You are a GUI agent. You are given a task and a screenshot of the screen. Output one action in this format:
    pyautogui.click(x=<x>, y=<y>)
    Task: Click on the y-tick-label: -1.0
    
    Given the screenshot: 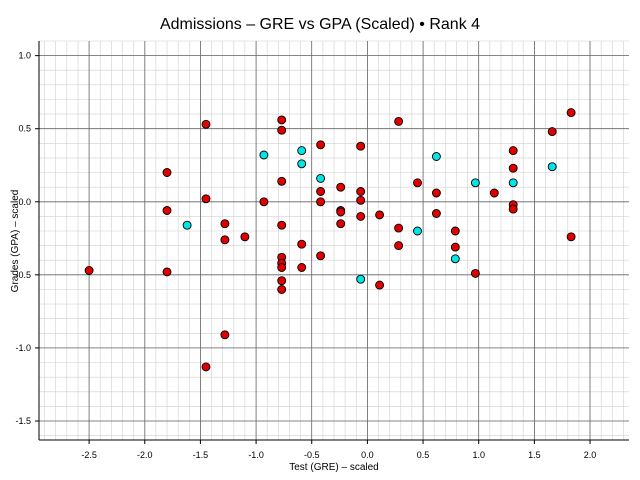 What is the action you would take?
    pyautogui.click(x=23, y=348)
    